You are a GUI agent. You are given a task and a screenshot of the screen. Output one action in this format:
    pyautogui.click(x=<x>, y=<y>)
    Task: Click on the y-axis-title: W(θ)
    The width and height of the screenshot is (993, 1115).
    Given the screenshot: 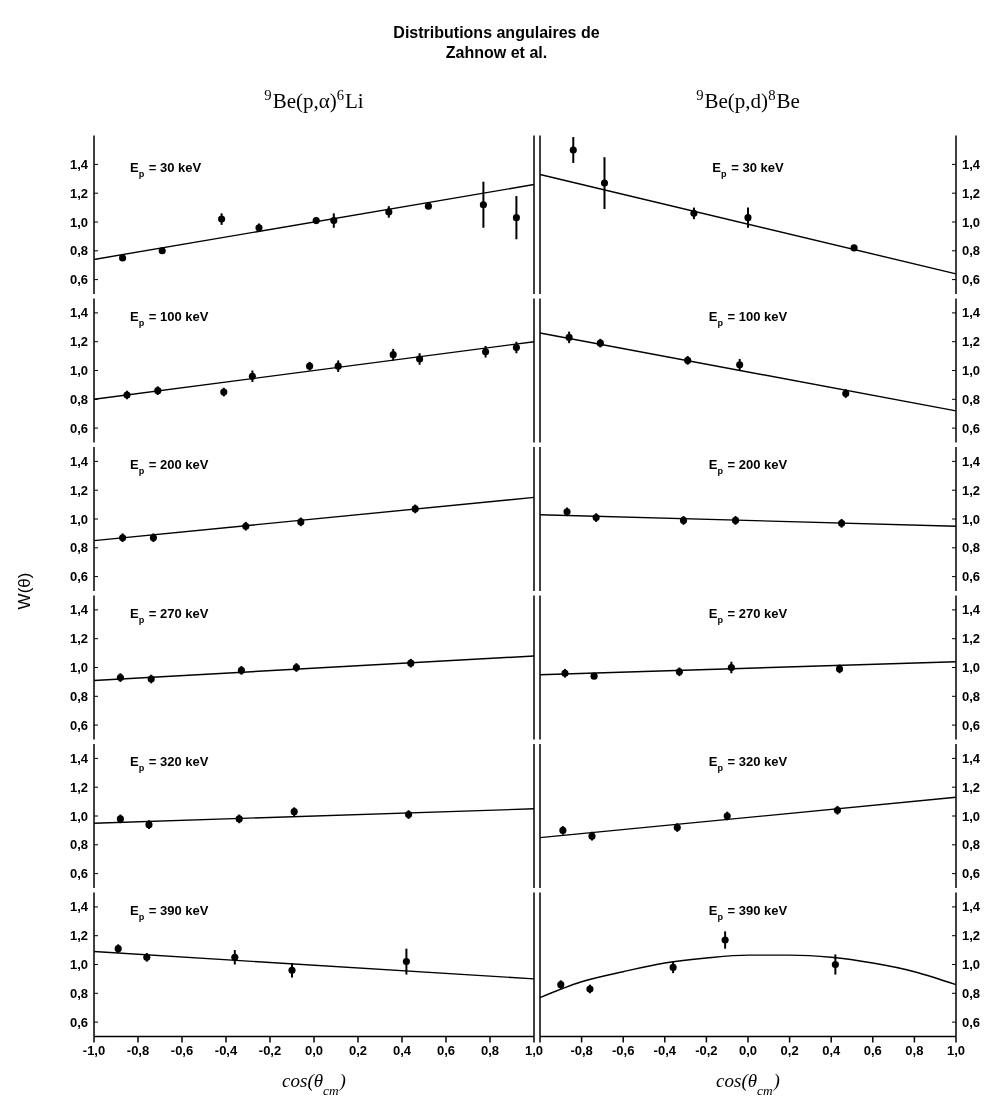 What is the action you would take?
    pyautogui.click(x=24, y=591)
    